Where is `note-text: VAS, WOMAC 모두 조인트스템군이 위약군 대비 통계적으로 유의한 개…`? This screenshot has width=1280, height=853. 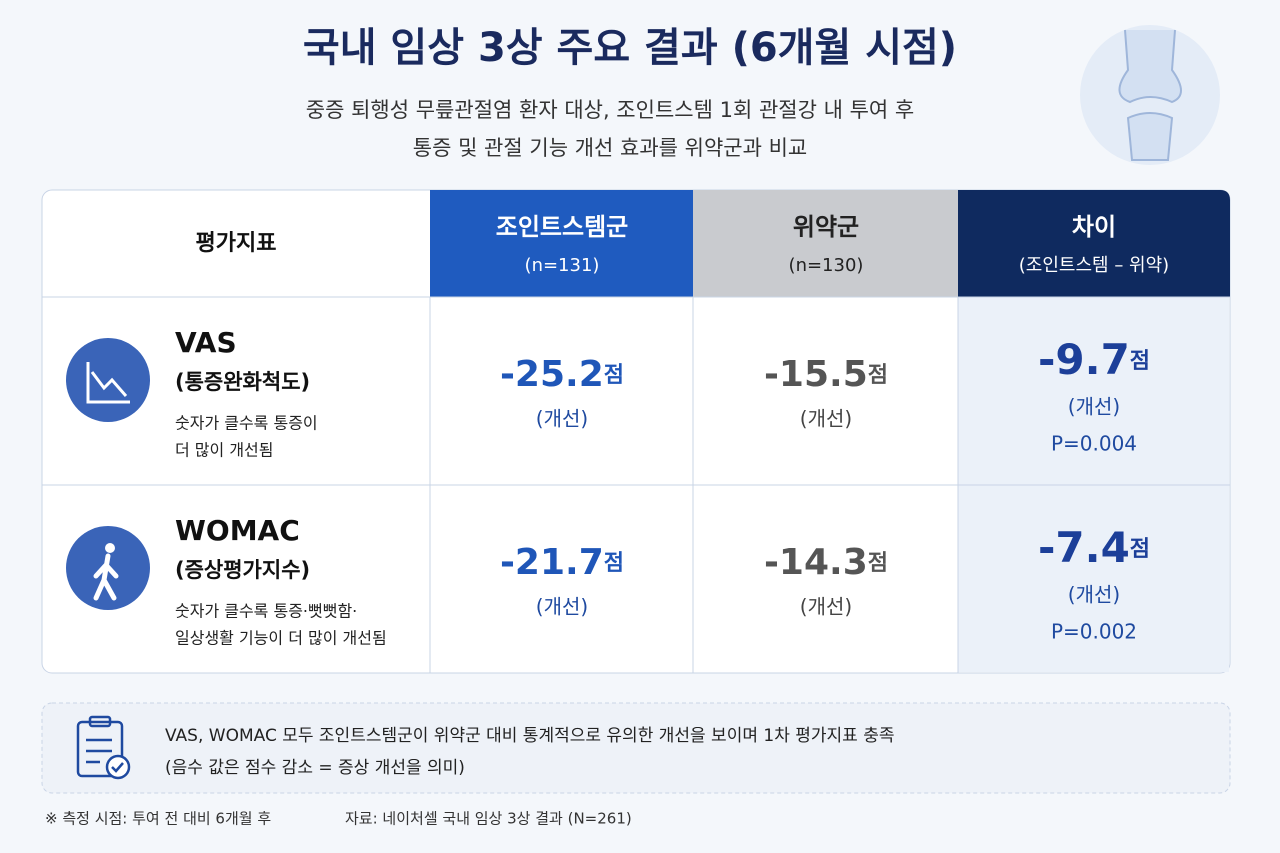
note-text: VAS, WOMAC 모두 조인트스템군이 위약군 대비 통계적으로 유의한 개… is located at coordinates (530, 736).